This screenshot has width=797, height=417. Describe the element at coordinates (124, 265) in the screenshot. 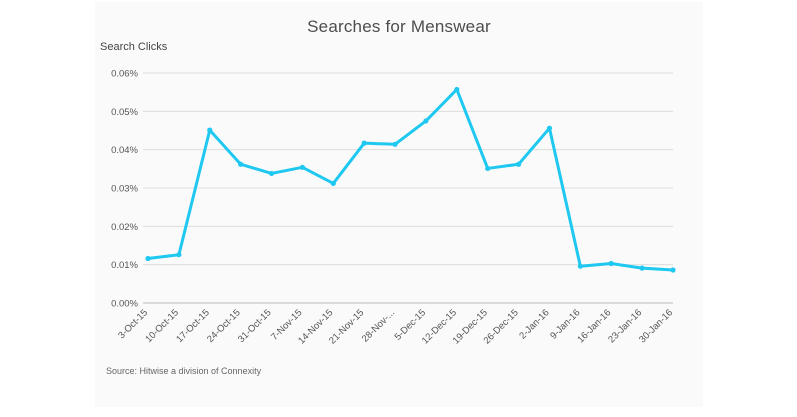

I see `y-tick-label: 0.01%` at that location.